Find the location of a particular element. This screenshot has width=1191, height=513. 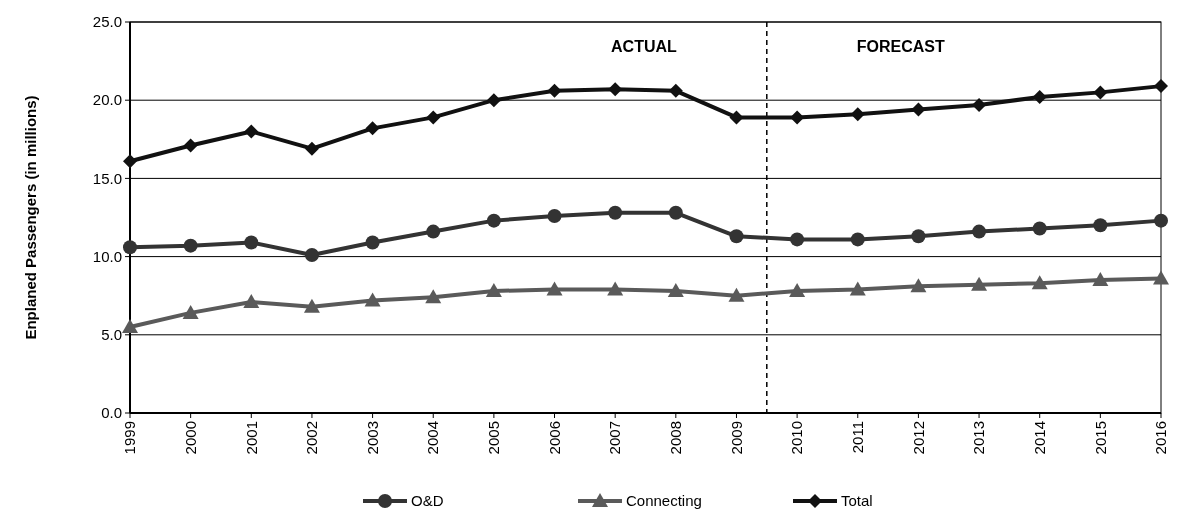

y-tick-label: 25.0 is located at coordinates (107, 22).